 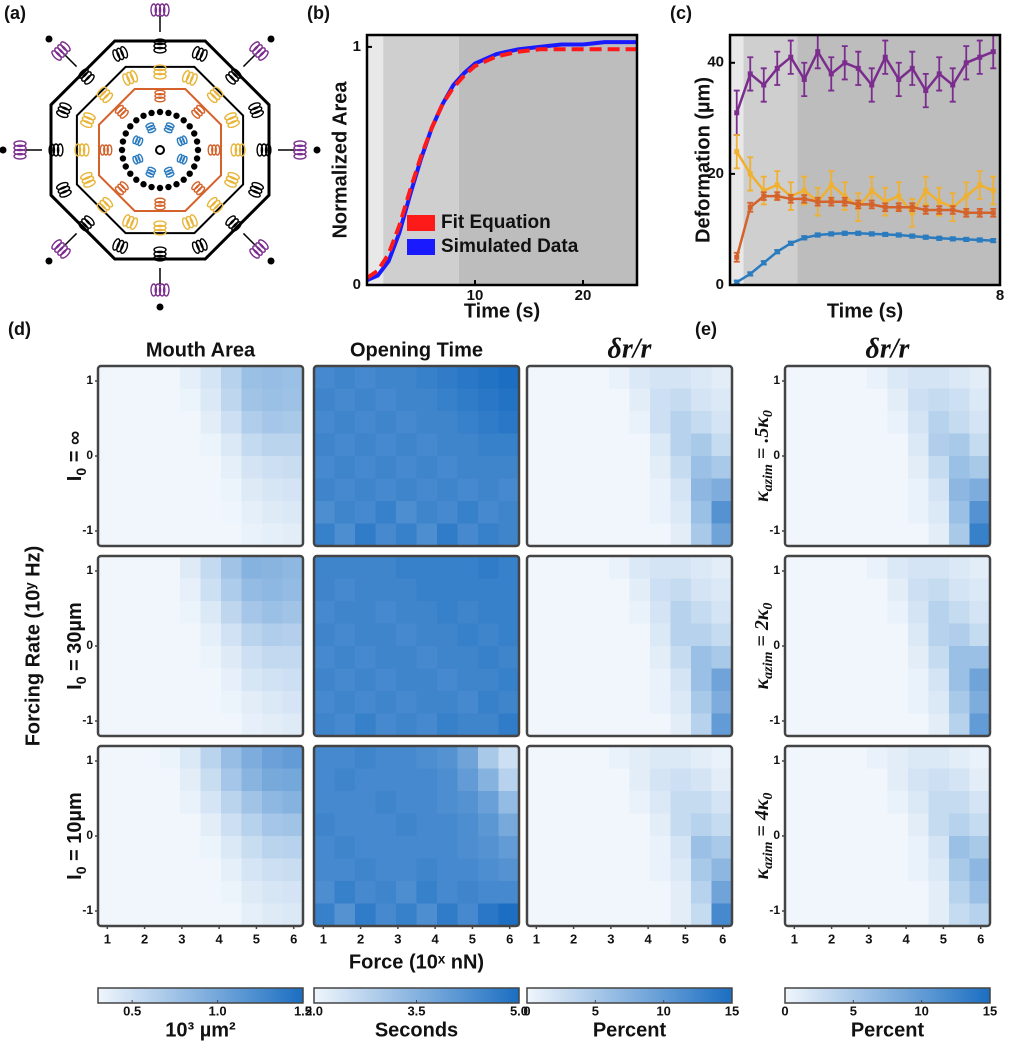 I want to click on colorbar-label: Seconds, so click(x=416, y=1030).